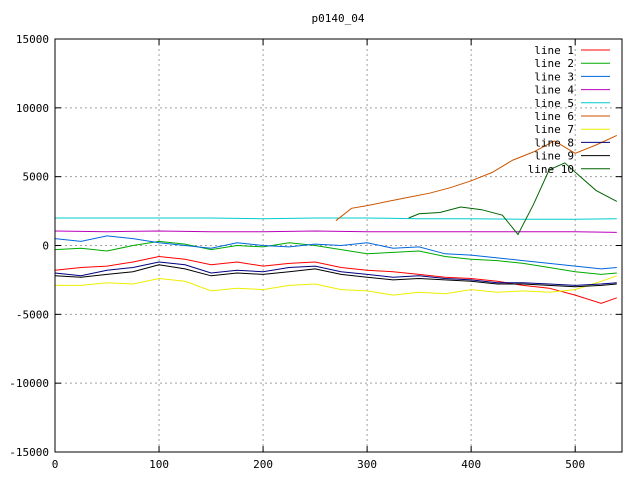 The width and height of the screenshot is (640, 480). Describe the element at coordinates (29, 452) in the screenshot. I see `y-tick-label: -15000` at that location.